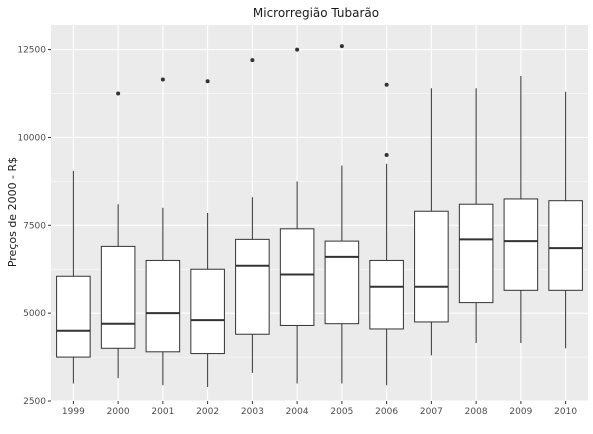  Describe the element at coordinates (386, 412) in the screenshot. I see `x-tick-label: 2006` at that location.